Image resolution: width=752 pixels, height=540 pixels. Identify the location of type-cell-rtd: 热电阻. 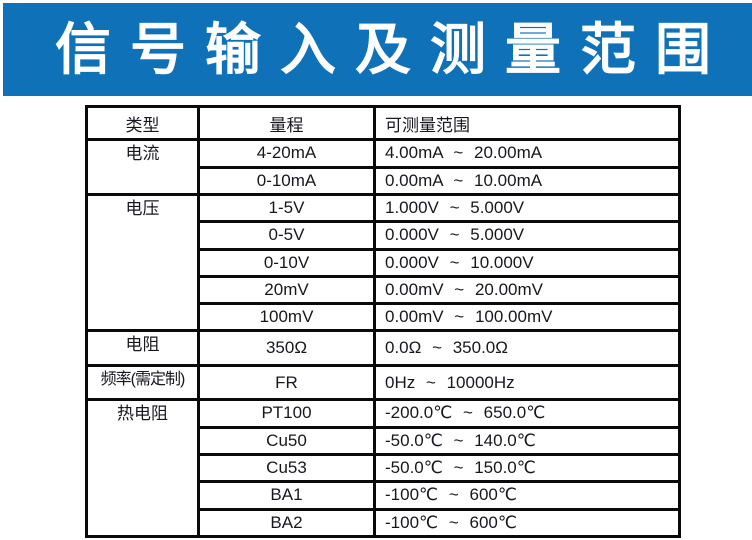
(142, 468).